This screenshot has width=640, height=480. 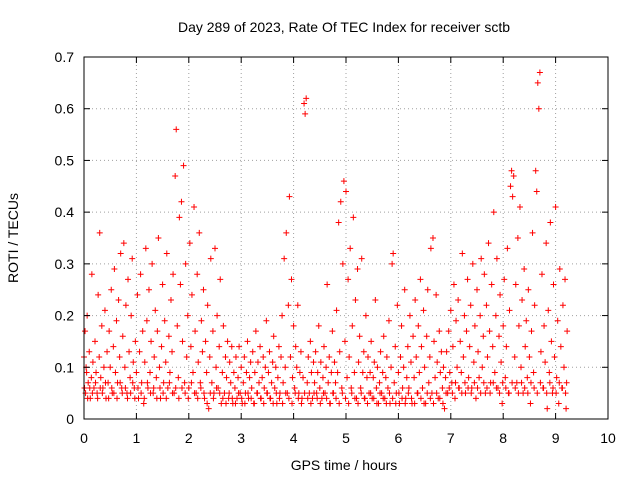 I want to click on y-tick-label: 0.7, so click(x=65, y=57).